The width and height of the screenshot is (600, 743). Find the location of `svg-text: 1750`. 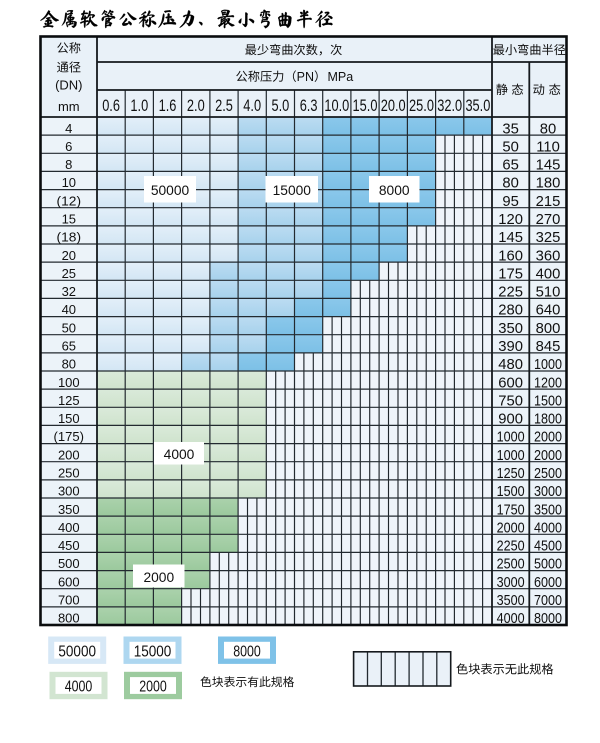

svg-text: 1750 is located at coordinates (511, 510).